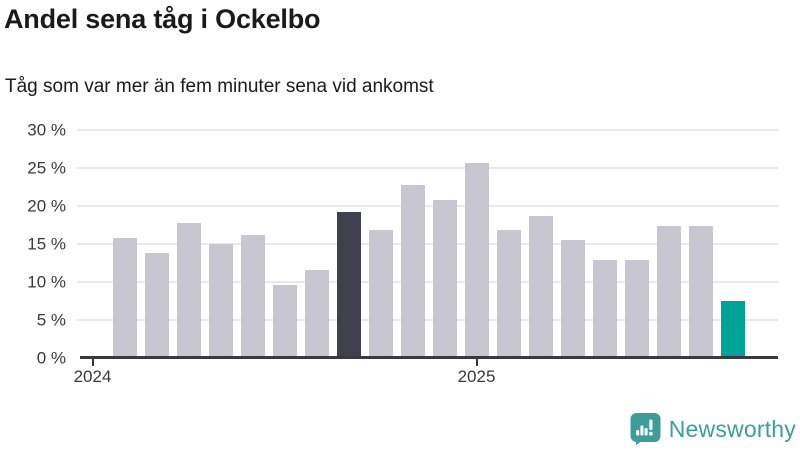 This screenshot has height=450, width=800. What do you see at coordinates (476, 362) in the screenshot?
I see `x-axis-tick-2025` at bounding box center [476, 362].